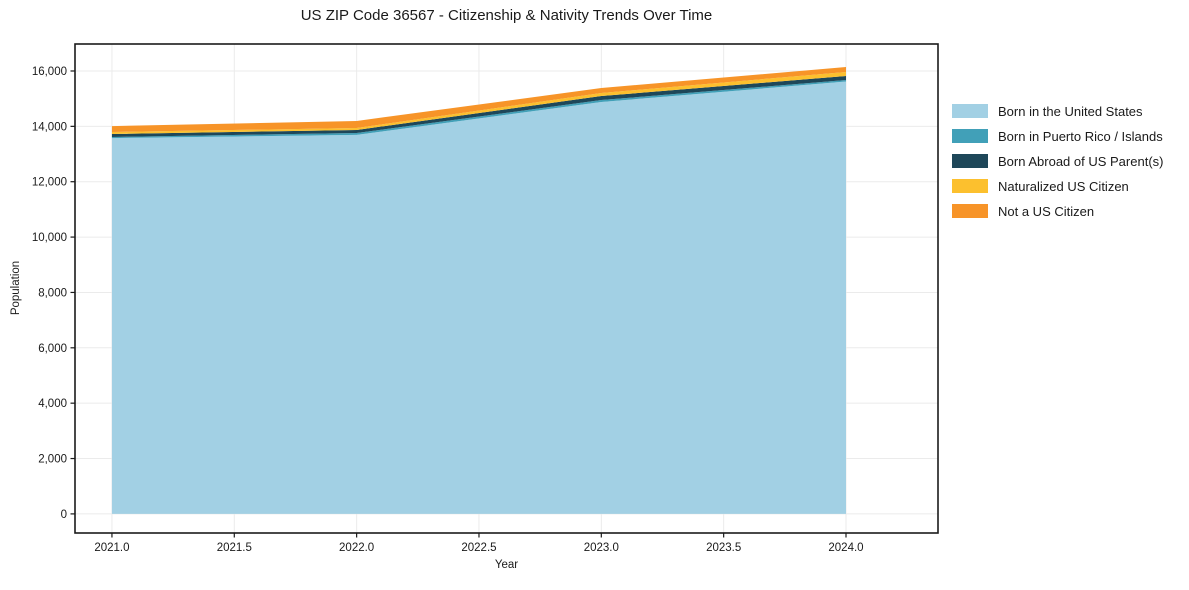  I want to click on legend-swatch-naturalized, so click(970, 186).